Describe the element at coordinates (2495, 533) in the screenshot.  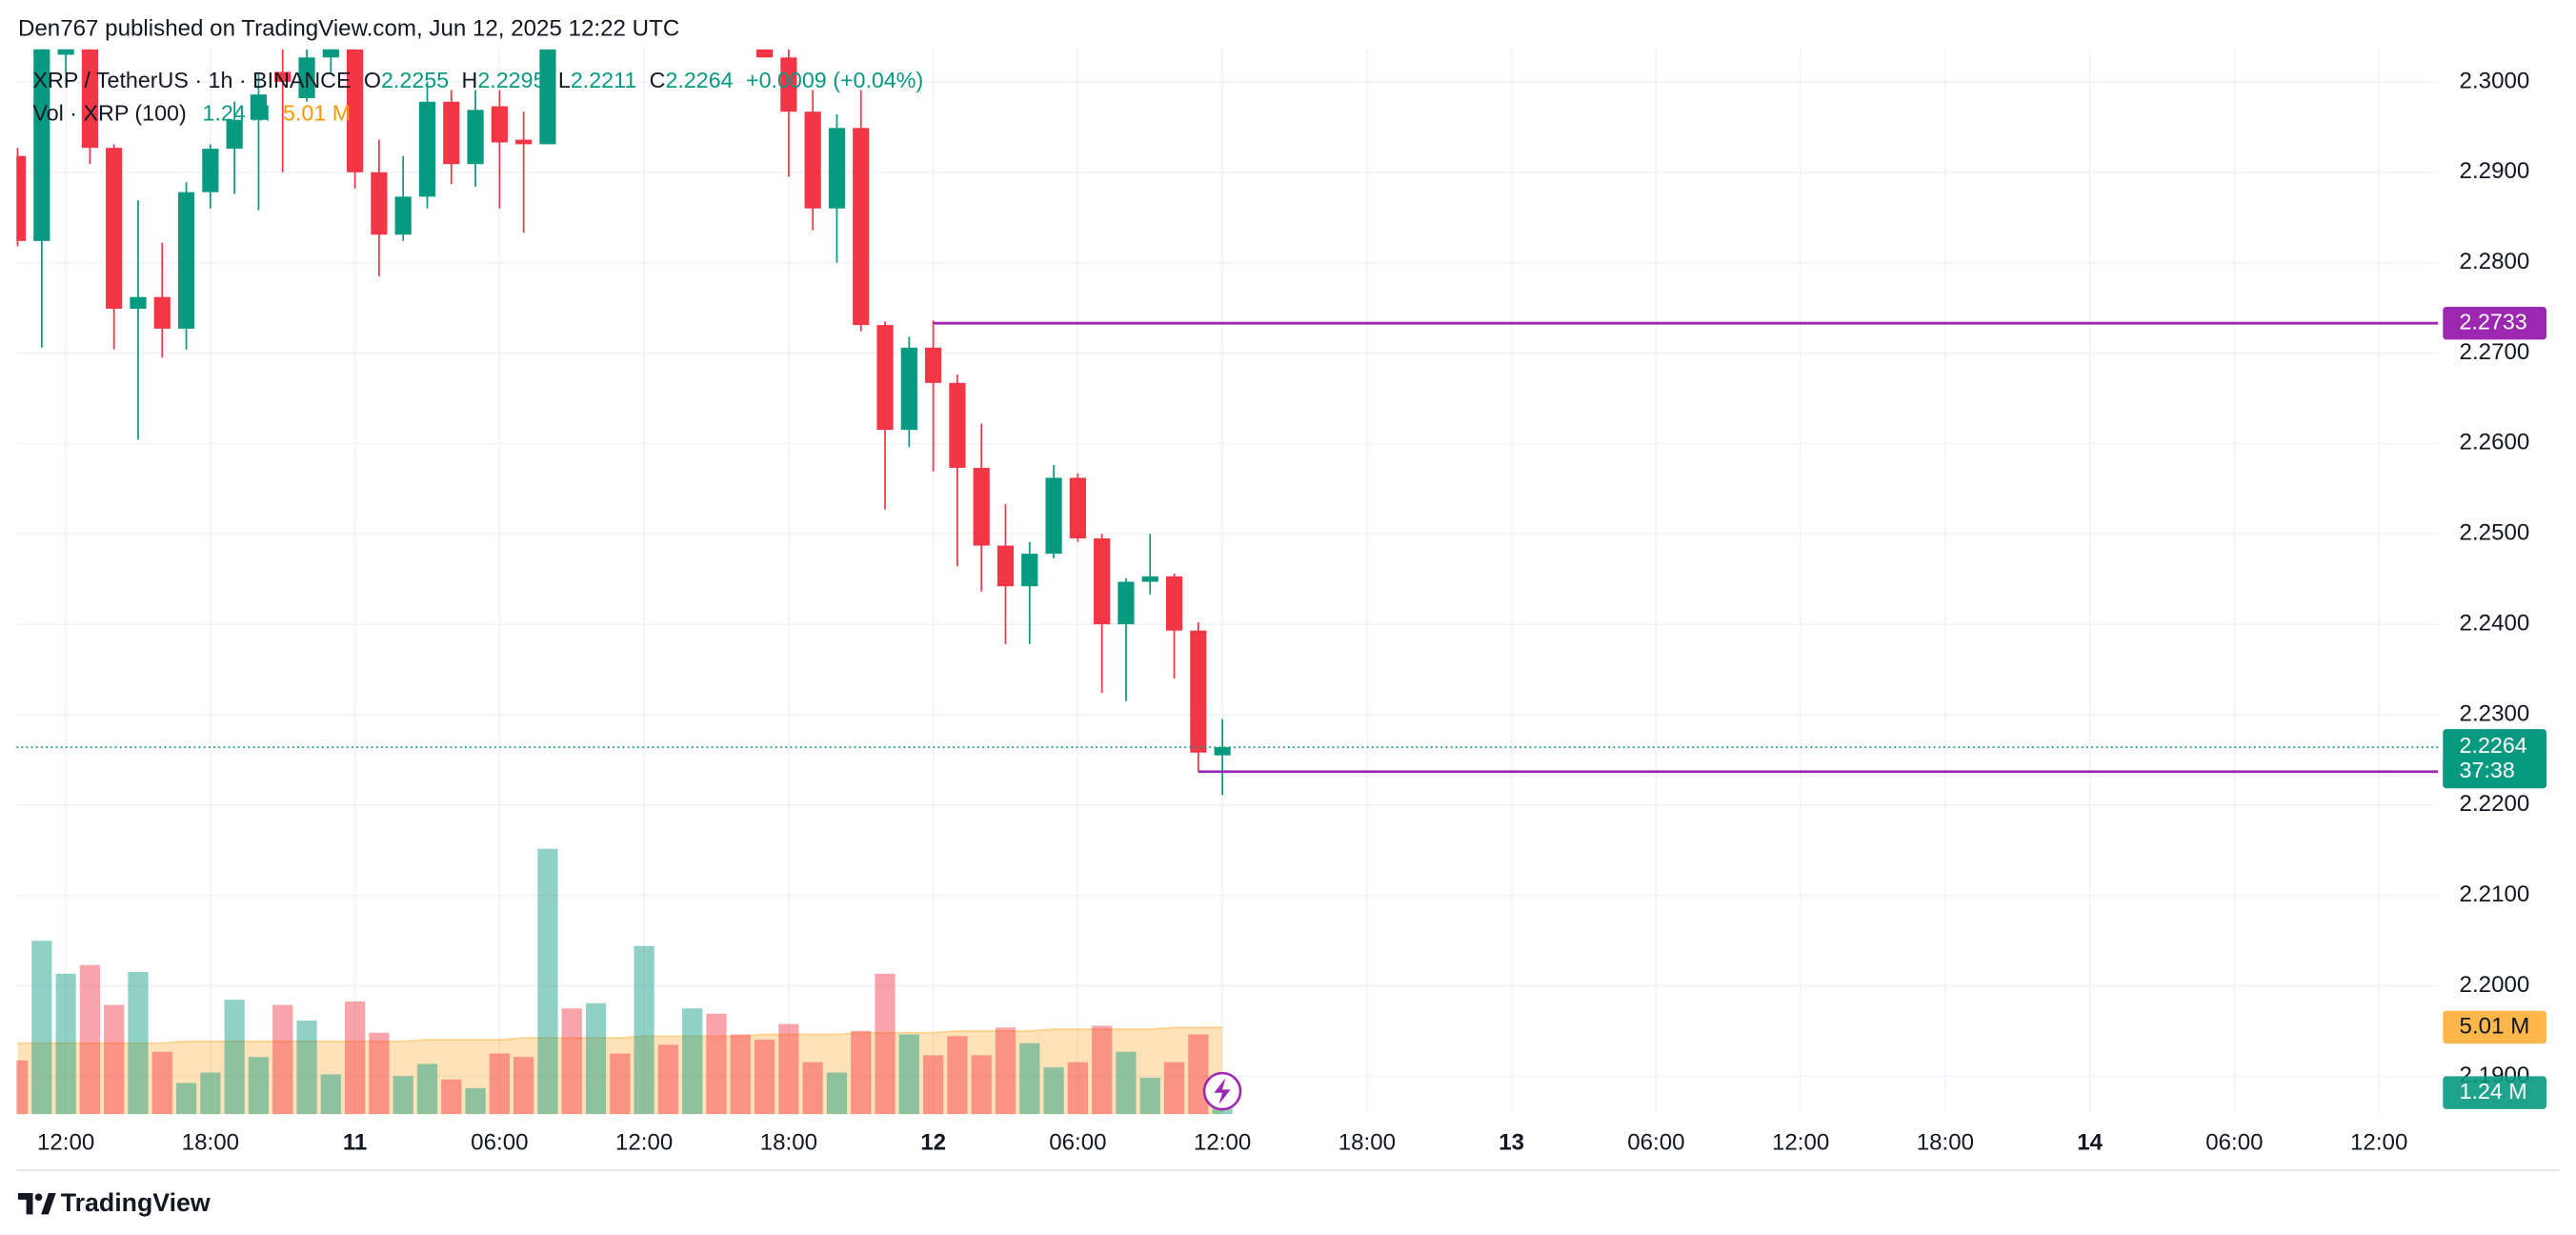
I see `y-tick-label: 2.2500` at that location.